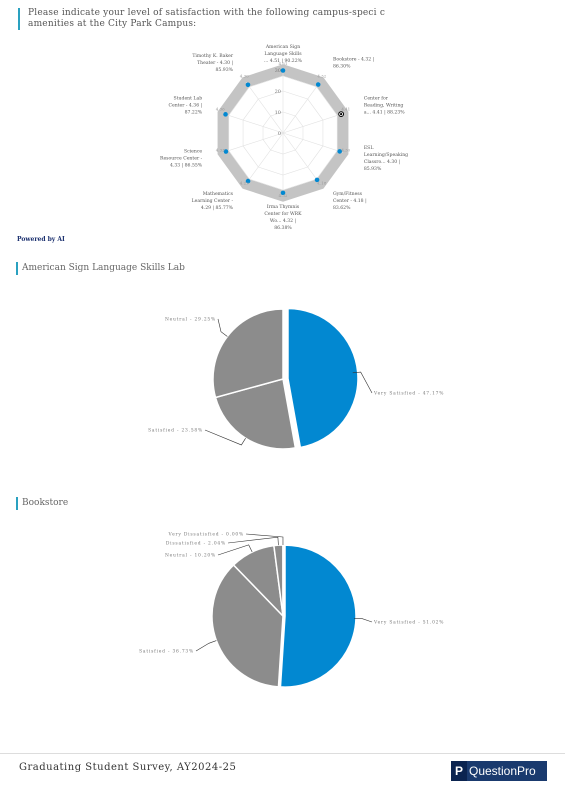  What do you see at coordinates (283, 214) in the screenshot?
I see `radar-category-label-line: Center for WRK` at bounding box center [283, 214].